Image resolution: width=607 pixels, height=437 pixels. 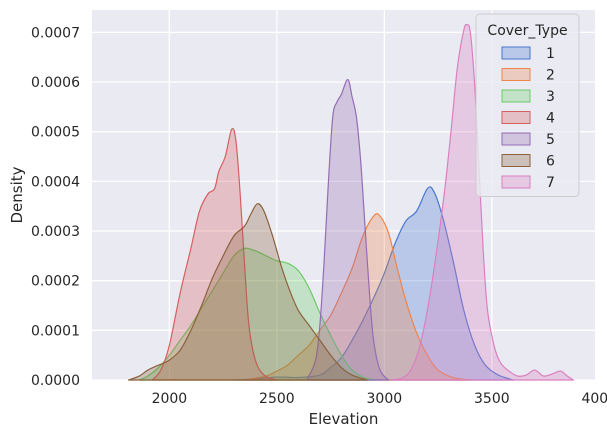 What do you see at coordinates (55, 331) in the screenshot?
I see `y-tick-label: 0.0001` at bounding box center [55, 331].